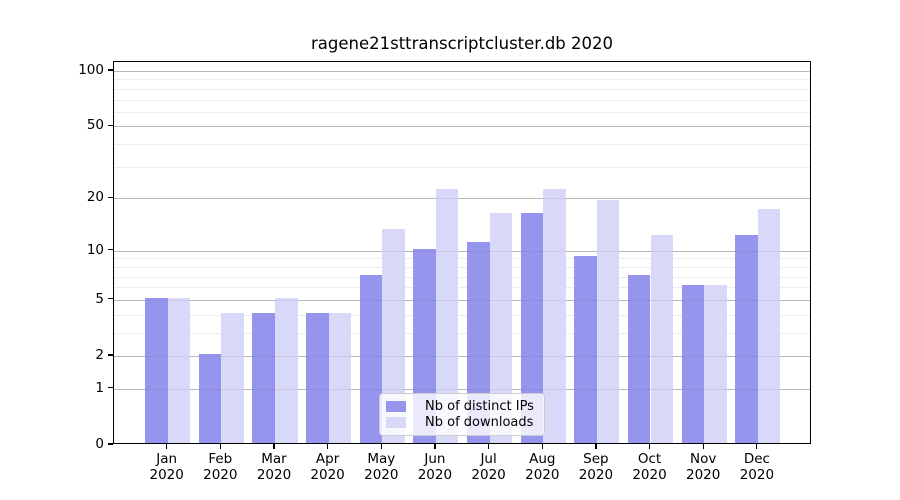 Image resolution: width=900 pixels, height=500 pixels. Describe the element at coordinates (232, 377) in the screenshot. I see `bar-downloads-feb` at that location.